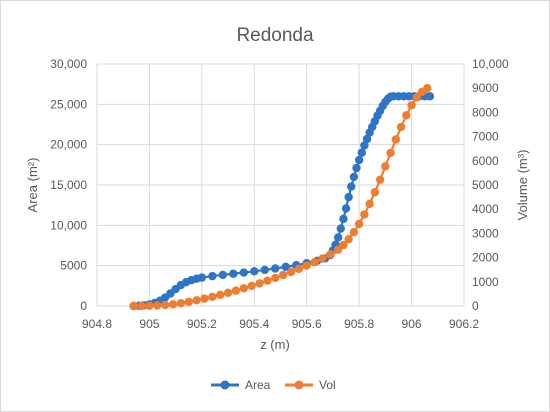 The height and width of the screenshot is (412, 550). I want to click on x-tick-label: 906, so click(412, 324).